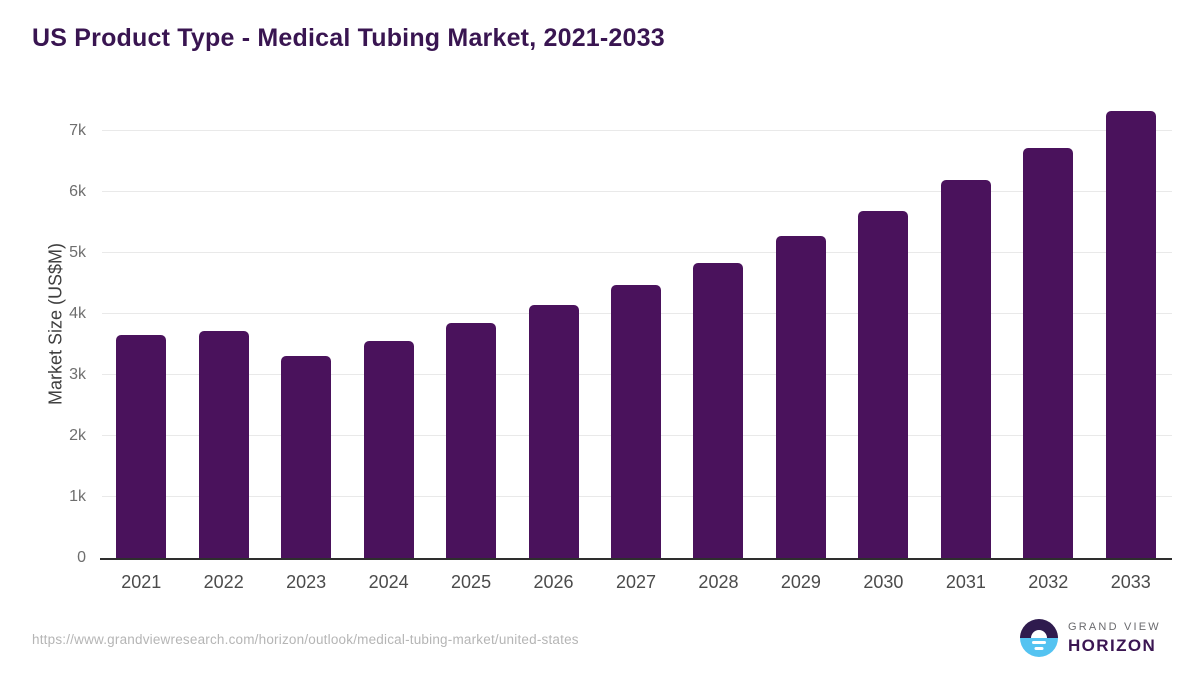  Describe the element at coordinates (77, 252) in the screenshot. I see `y-tick-5k: 5k` at that location.